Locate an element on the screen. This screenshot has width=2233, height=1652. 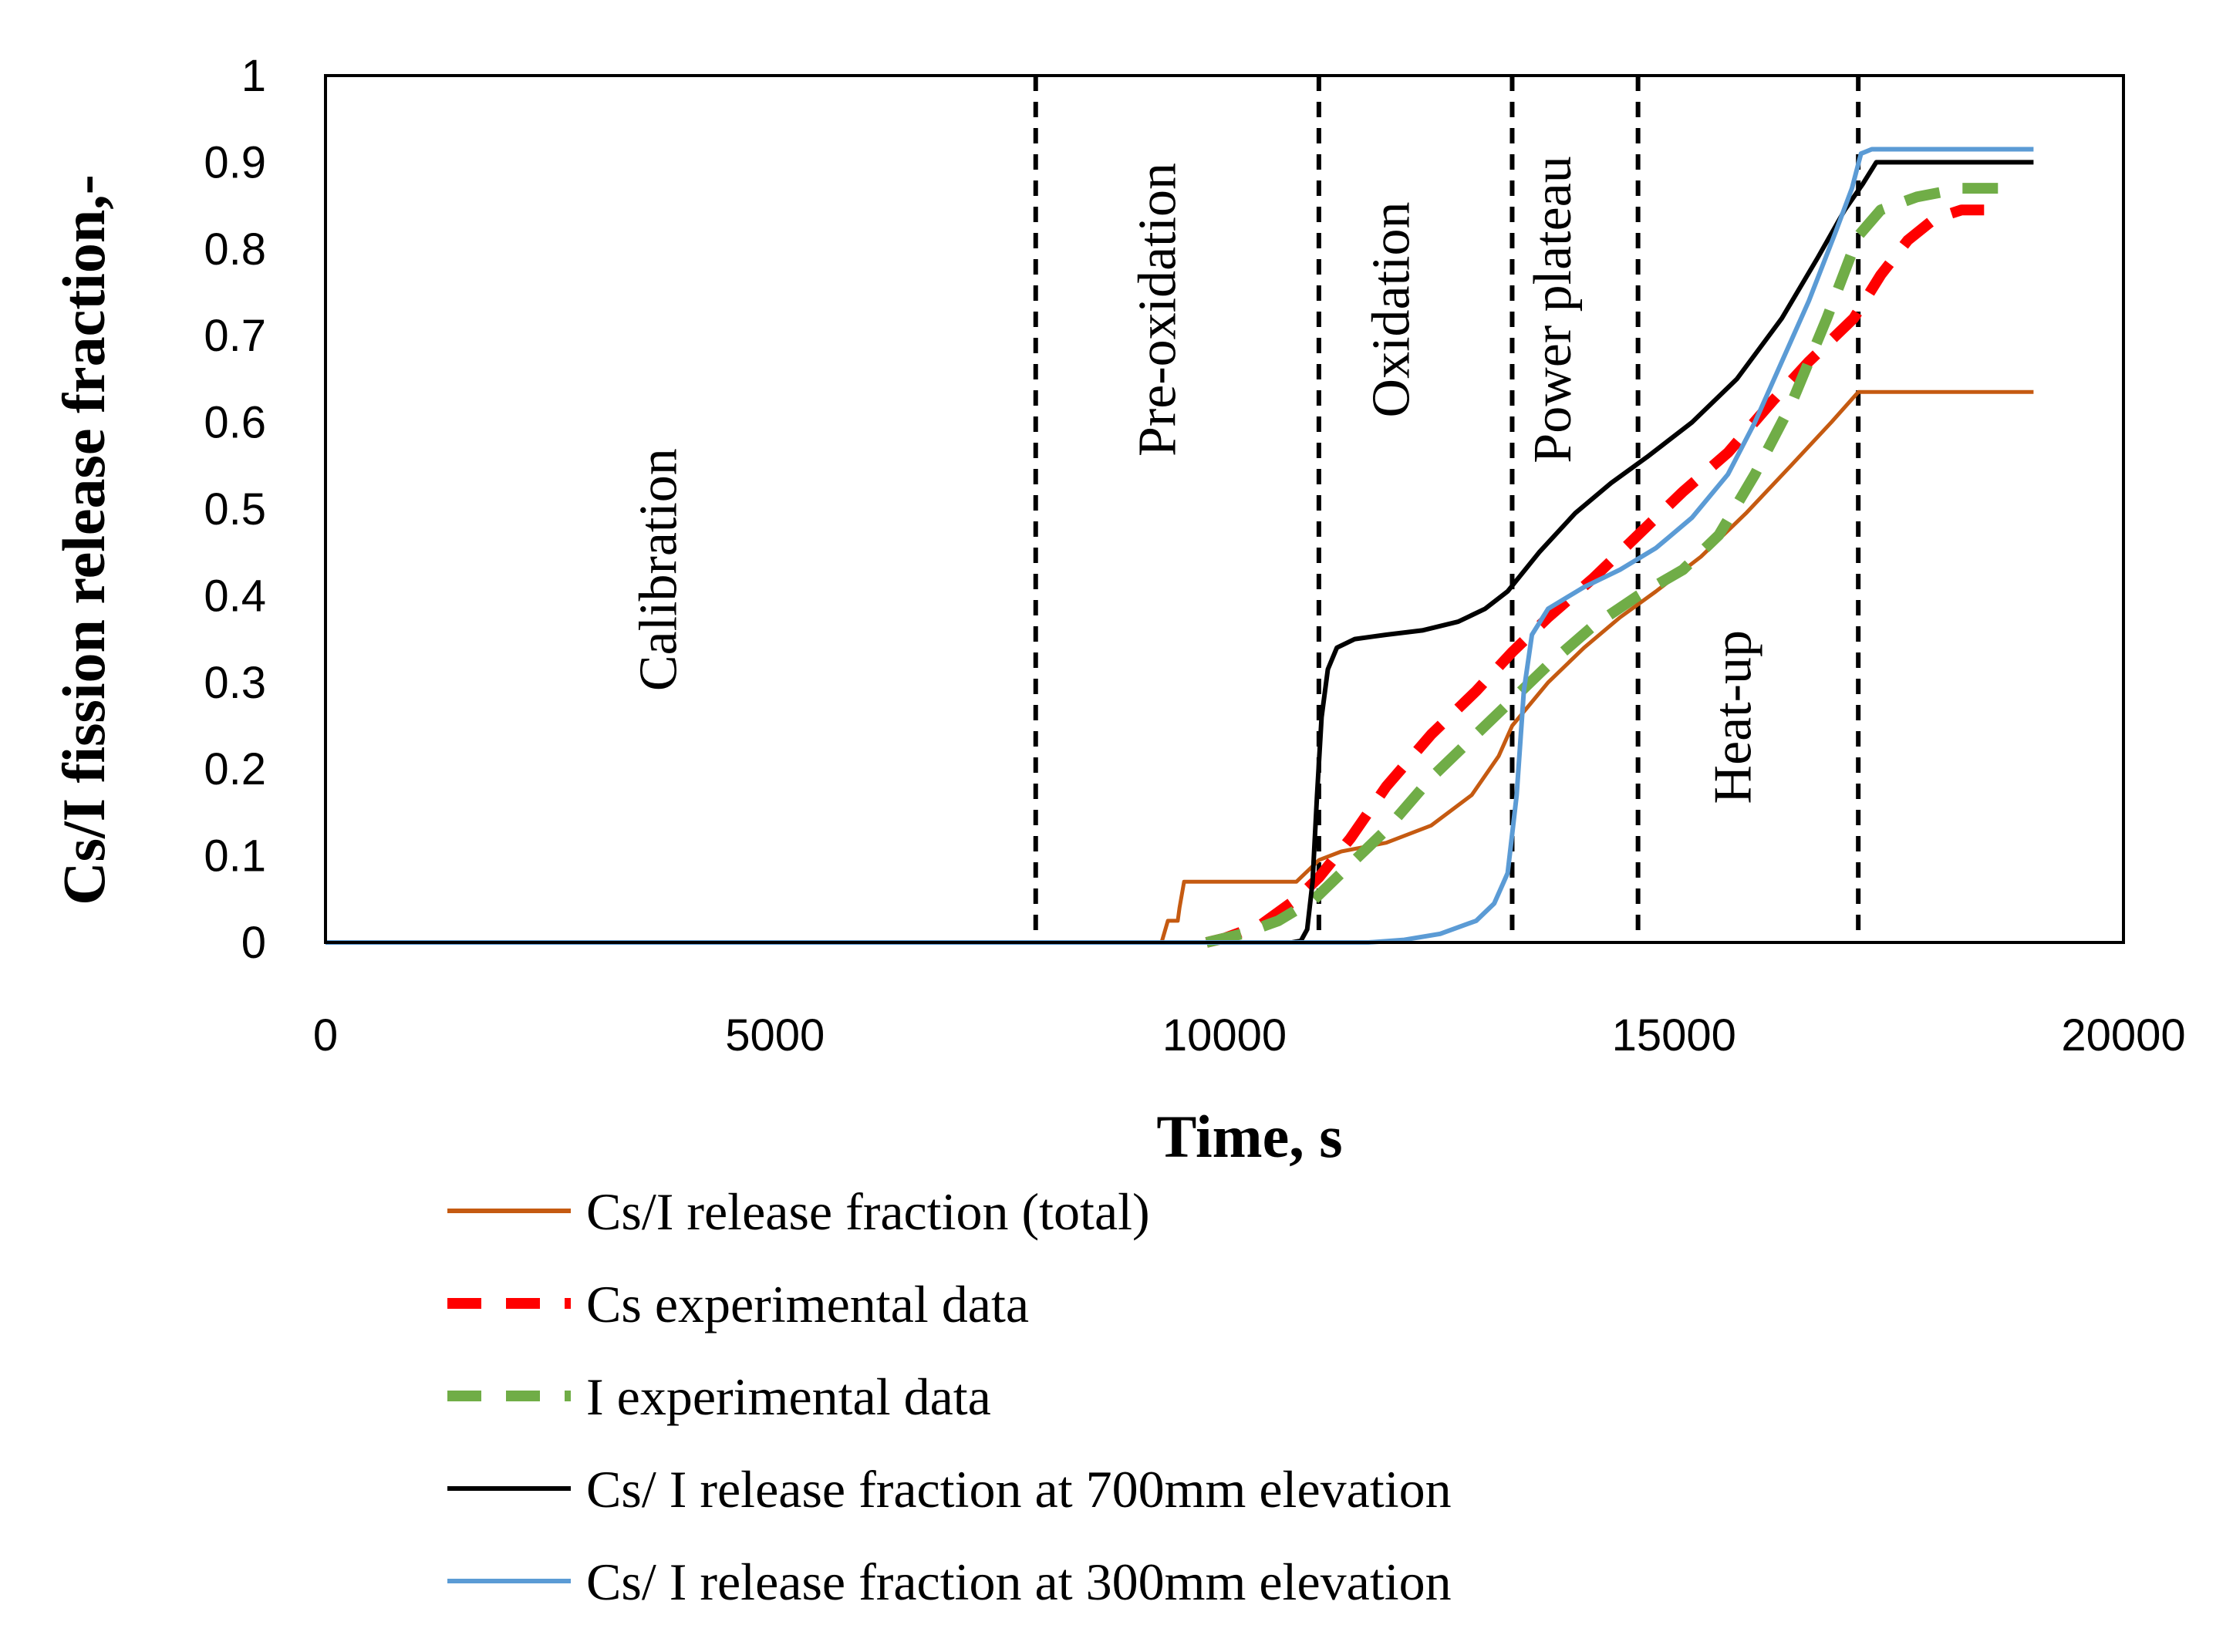
y-tick-label: 0.9 is located at coordinates (235, 162).